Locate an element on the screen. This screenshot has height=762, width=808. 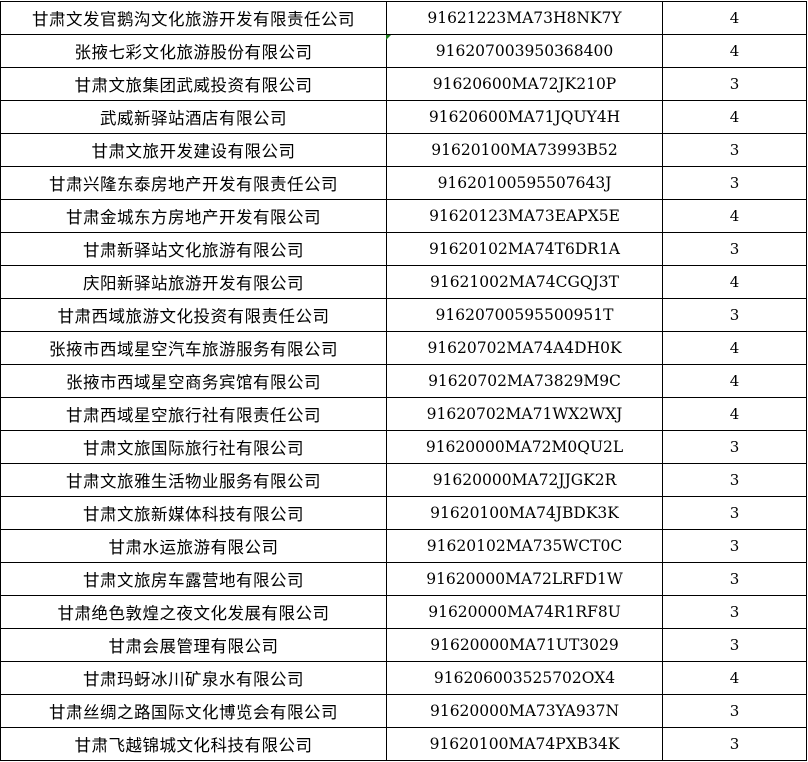
table-row: 张掖七彩文化旅游股份有限公司 916207003950368400 4 is located at coordinates (403, 51).